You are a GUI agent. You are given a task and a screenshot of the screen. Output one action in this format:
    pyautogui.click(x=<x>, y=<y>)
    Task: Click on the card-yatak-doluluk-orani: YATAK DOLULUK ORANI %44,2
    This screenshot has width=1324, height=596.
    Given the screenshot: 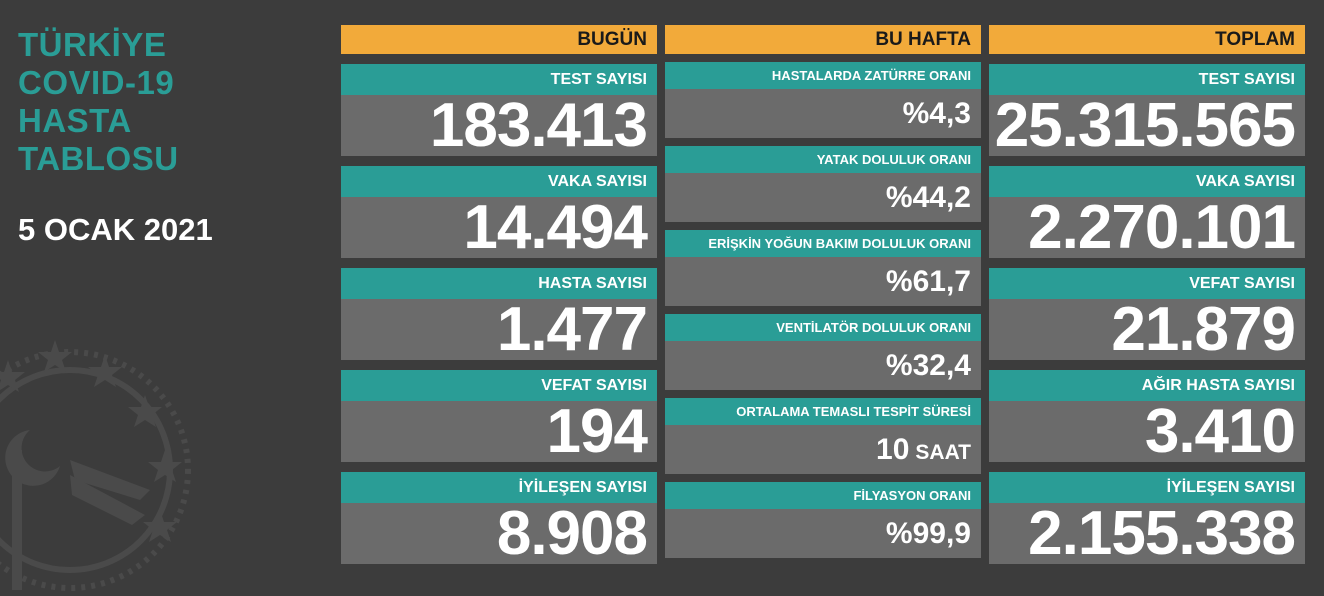 What is the action you would take?
    pyautogui.click(x=823, y=184)
    